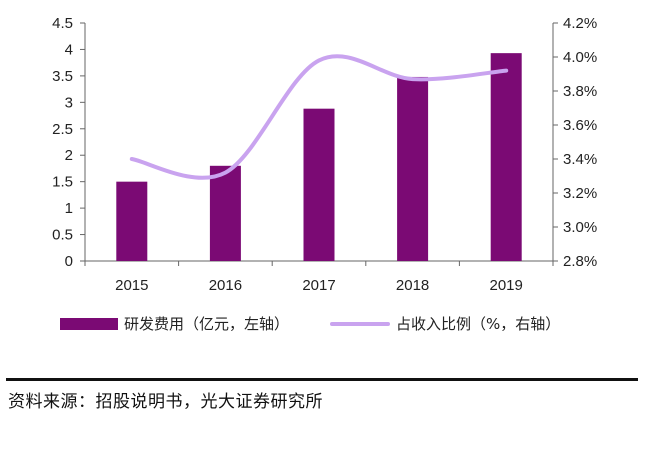 The height and width of the screenshot is (460, 660). I want to click on y-left-tick-label: 4.5, so click(62, 23).